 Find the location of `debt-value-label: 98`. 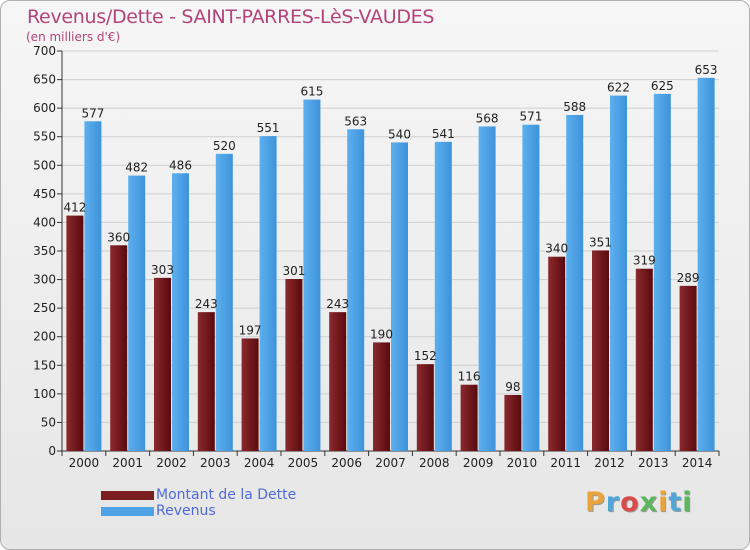

debt-value-label: 98 is located at coordinates (512, 387).